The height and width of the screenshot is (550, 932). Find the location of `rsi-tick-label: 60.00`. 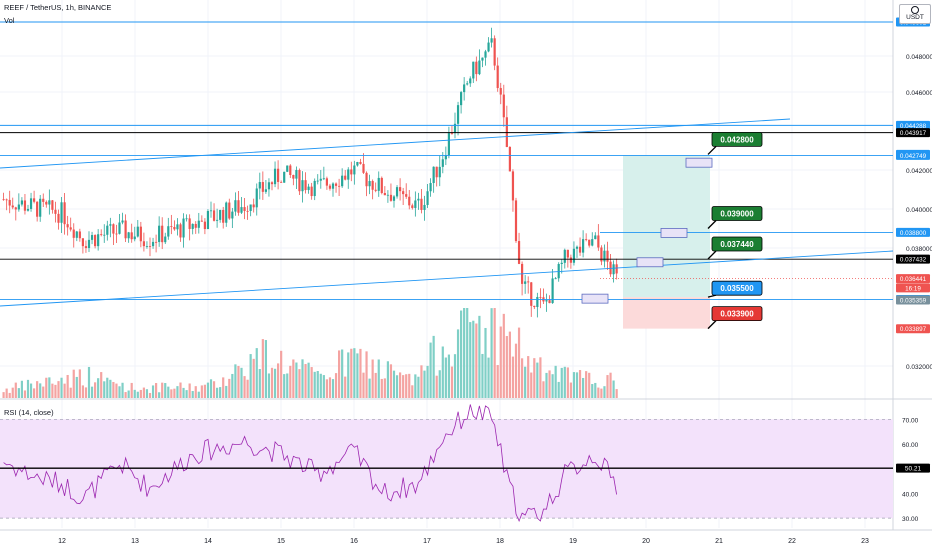

rsi-tick-label: 60.00 is located at coordinates (910, 445).